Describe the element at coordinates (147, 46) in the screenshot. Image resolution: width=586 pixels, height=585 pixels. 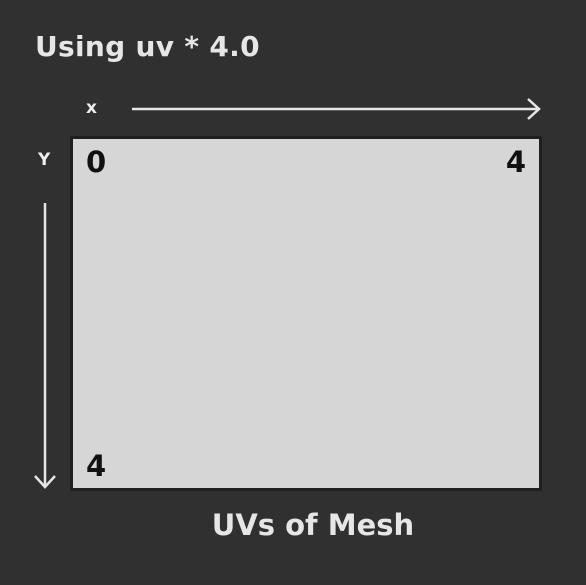
I see `diagram-title: Using uv * 4.0` at that location.